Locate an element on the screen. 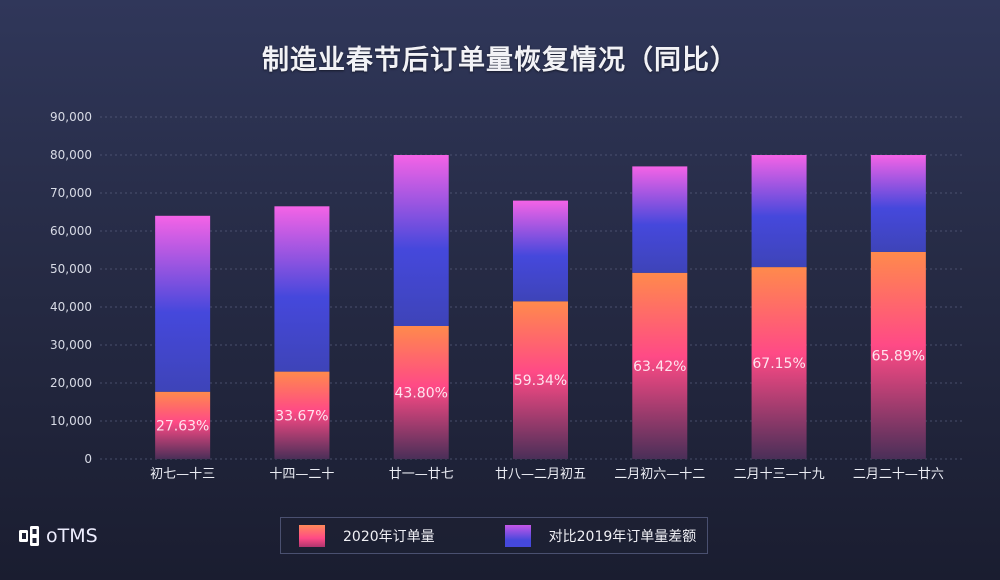  y-tick-label: 70,000 is located at coordinates (71, 193).